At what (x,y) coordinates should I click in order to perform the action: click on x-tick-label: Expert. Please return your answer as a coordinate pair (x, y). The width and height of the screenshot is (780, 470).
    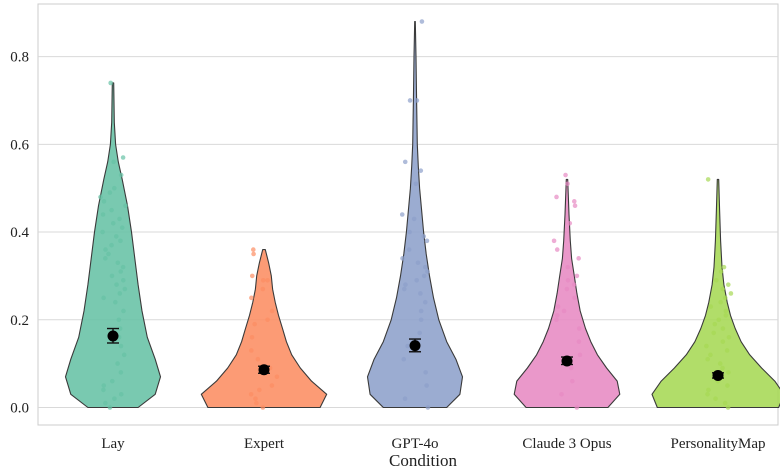
    Looking at the image, I should click on (264, 444).